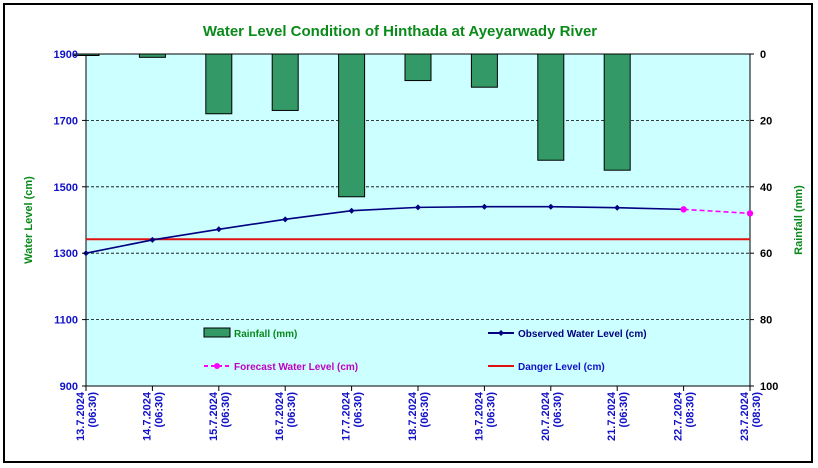 Image resolution: width=818 pixels, height=468 pixels. Describe the element at coordinates (69, 387) in the screenshot. I see `left-tick-label: 900` at that location.